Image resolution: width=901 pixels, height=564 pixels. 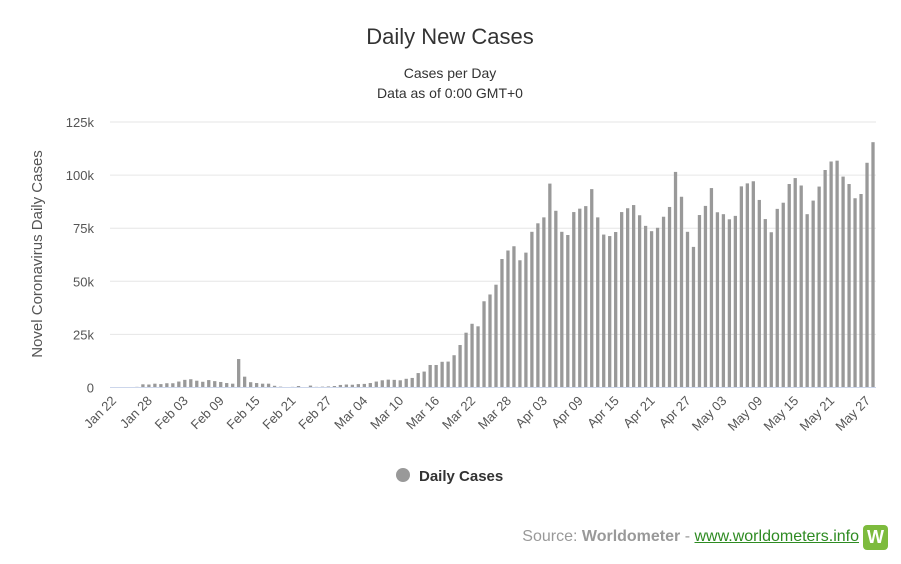 What do you see at coordinates (449, 476) in the screenshot?
I see `legend-item-daily-cases: Daily Cases` at bounding box center [449, 476].